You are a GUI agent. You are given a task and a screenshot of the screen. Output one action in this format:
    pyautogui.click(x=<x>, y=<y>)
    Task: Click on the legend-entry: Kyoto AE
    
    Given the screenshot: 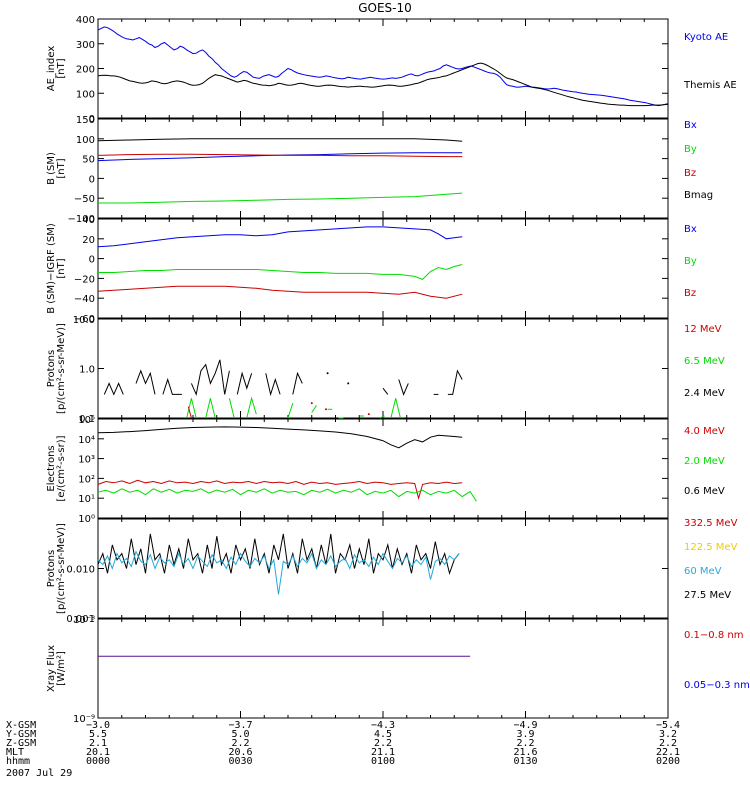 What is the action you would take?
    pyautogui.click(x=706, y=37)
    